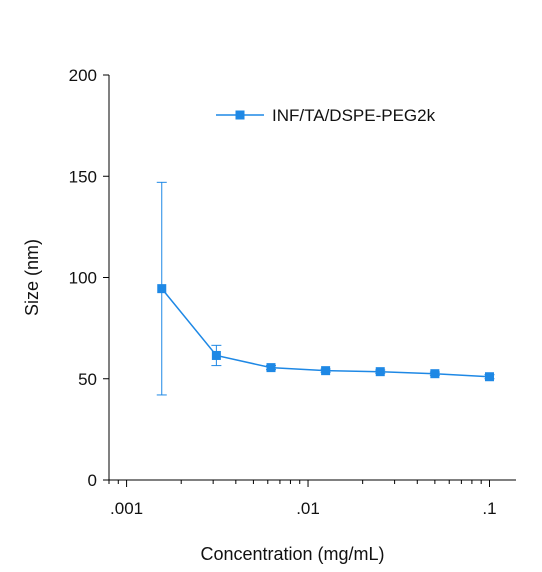  What do you see at coordinates (83, 176) in the screenshot?
I see `y-tick-label: 150` at bounding box center [83, 176].